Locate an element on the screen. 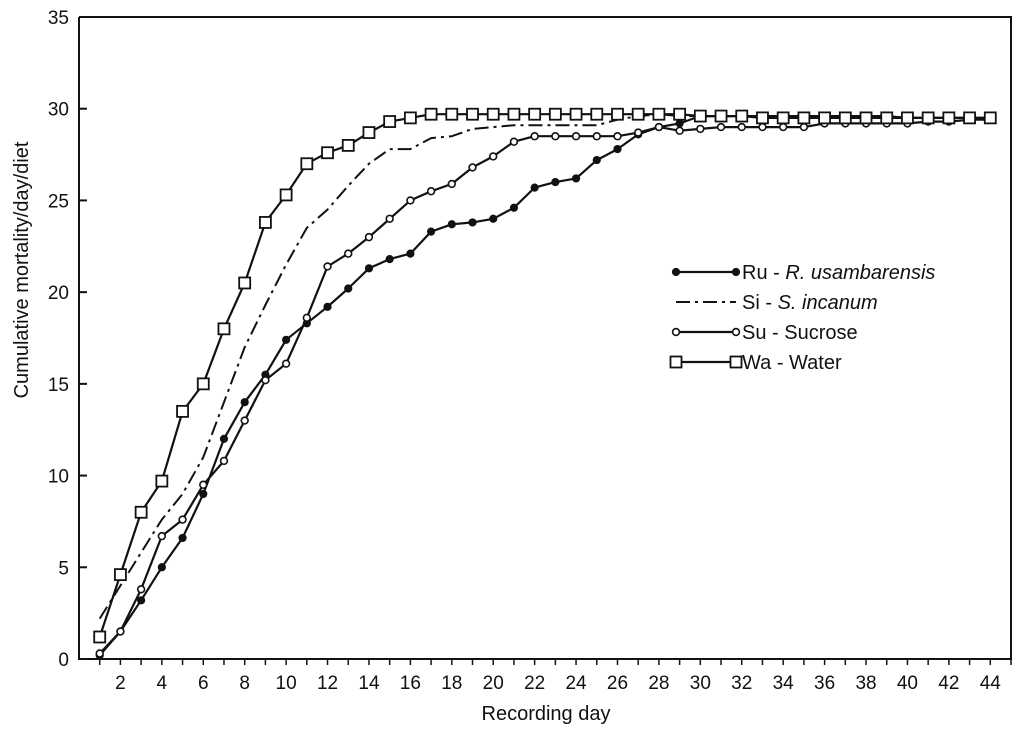 The height and width of the screenshot is (729, 1024). x-tick-label: 2 is located at coordinates (120, 683).